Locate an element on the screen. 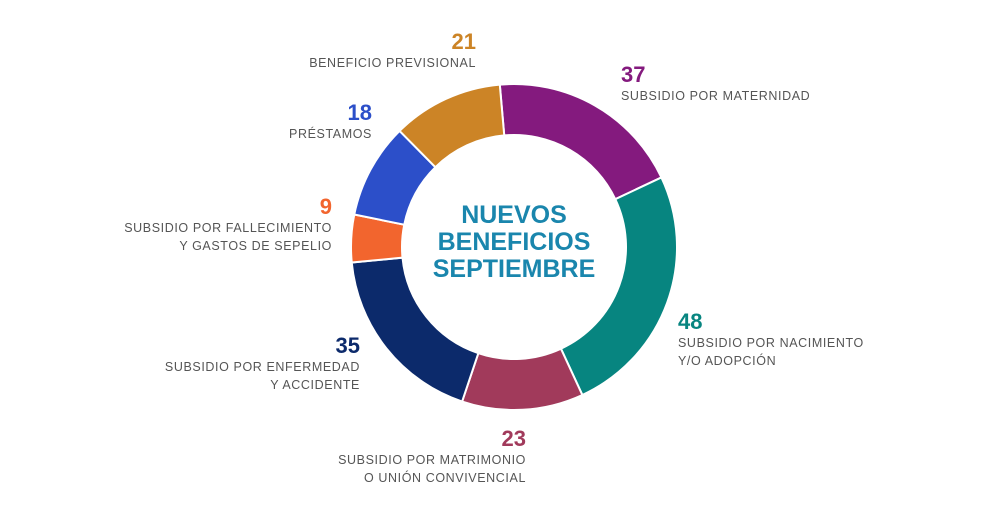 This screenshot has height=514, width=1000. text-subsidio-fallecimiento-2: Y GASTOS DE SEPELIO is located at coordinates (255, 246).